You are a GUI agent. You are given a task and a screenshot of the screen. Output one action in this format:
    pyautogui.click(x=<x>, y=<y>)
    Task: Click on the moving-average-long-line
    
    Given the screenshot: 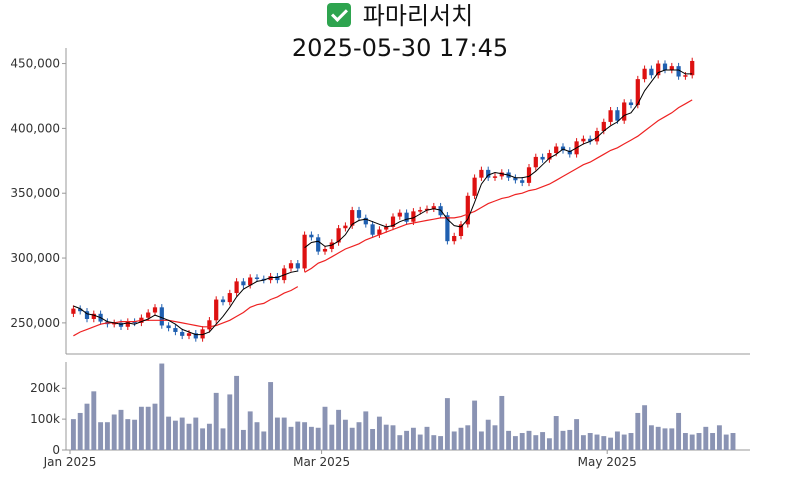 What is the action you would take?
    pyautogui.click(x=186, y=311)
    